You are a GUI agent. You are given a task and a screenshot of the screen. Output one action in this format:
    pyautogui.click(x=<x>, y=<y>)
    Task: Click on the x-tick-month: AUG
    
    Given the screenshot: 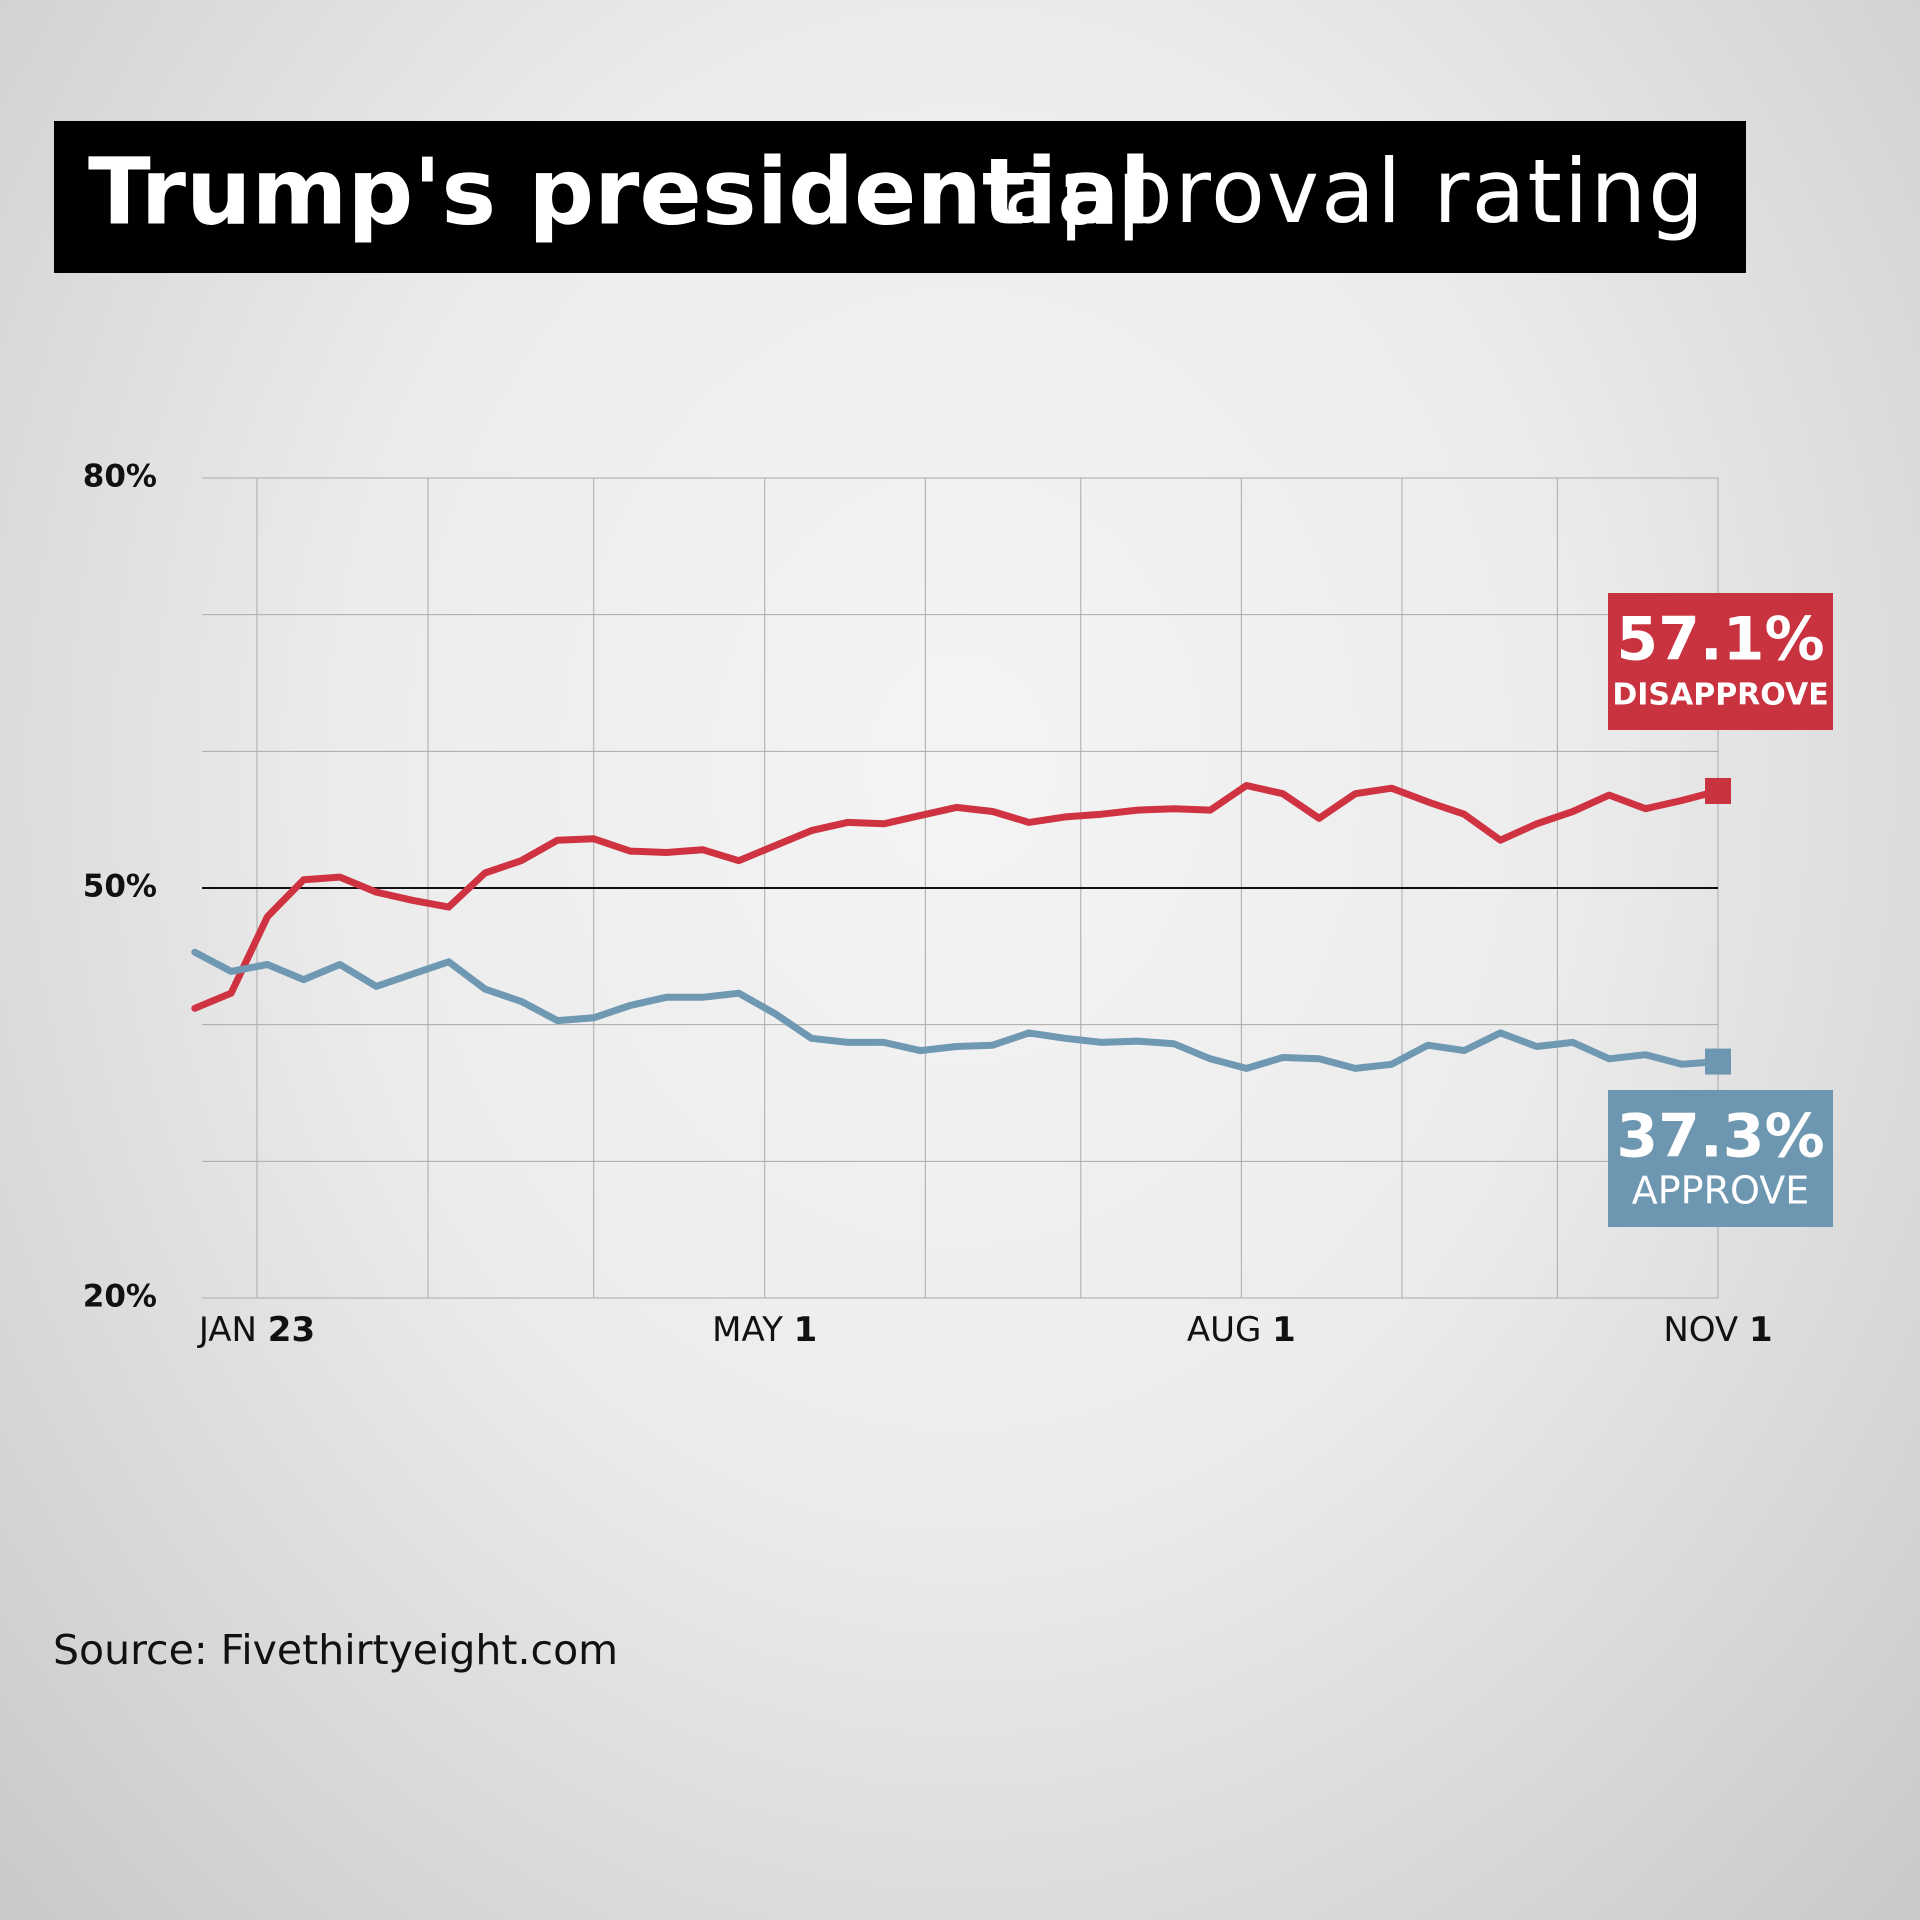 What is the action you would take?
    pyautogui.click(x=1224, y=1330)
    